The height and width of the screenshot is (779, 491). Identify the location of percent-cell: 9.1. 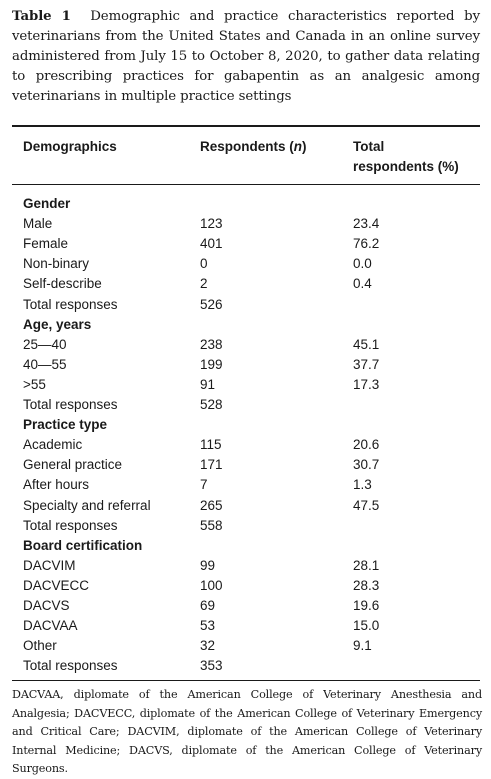
(362, 646).